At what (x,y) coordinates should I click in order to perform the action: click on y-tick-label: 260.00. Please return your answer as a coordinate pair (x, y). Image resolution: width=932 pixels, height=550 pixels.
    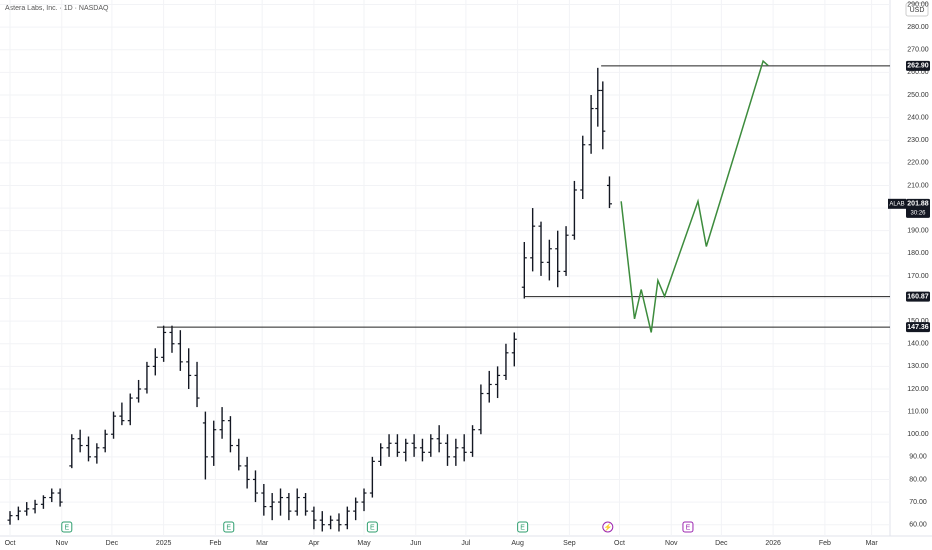
    Looking at the image, I should click on (918, 72).